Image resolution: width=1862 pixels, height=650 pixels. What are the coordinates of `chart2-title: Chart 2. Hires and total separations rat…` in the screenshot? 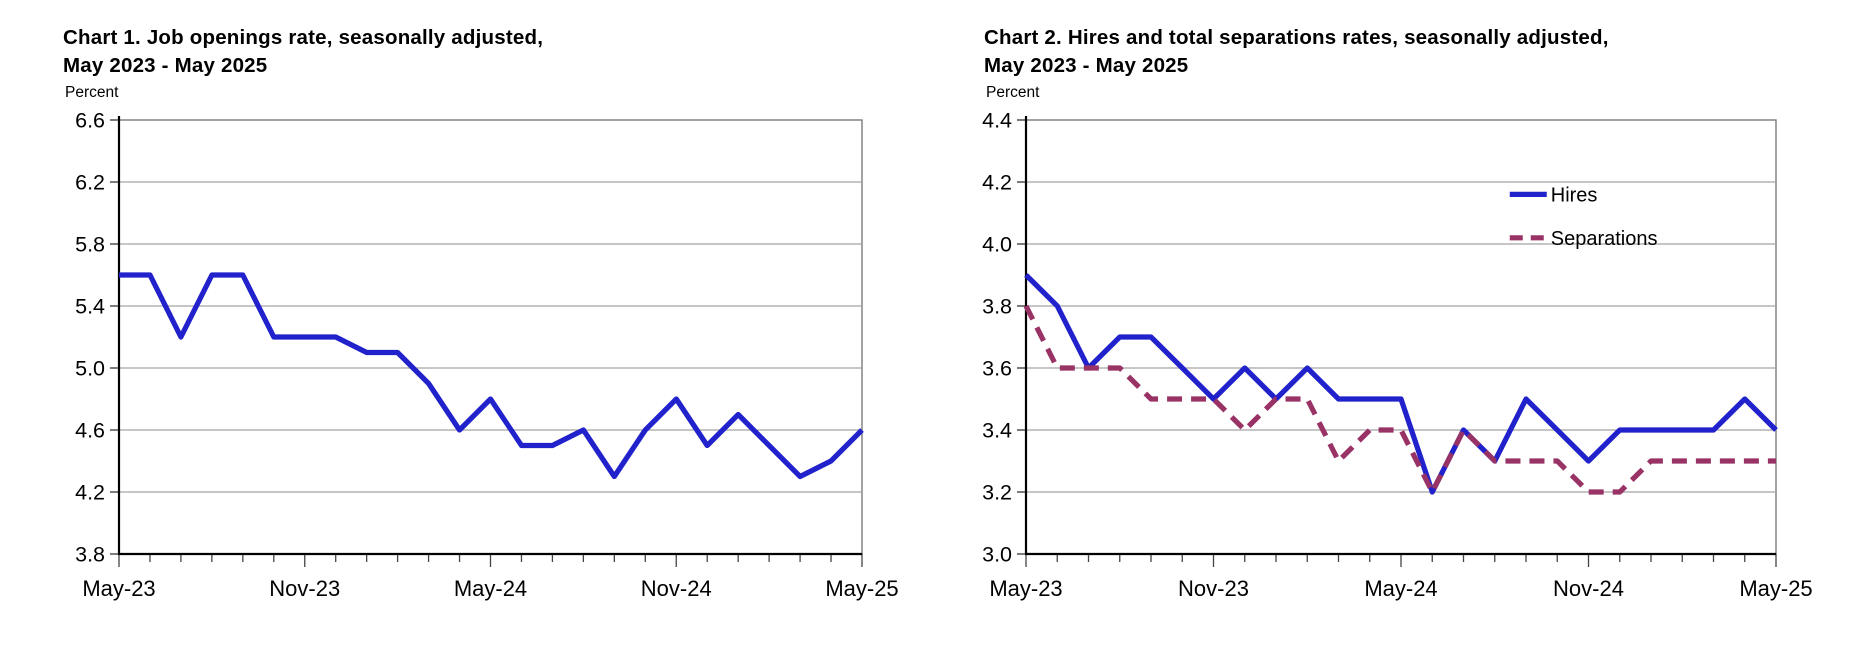 It's located at (1388, 52).